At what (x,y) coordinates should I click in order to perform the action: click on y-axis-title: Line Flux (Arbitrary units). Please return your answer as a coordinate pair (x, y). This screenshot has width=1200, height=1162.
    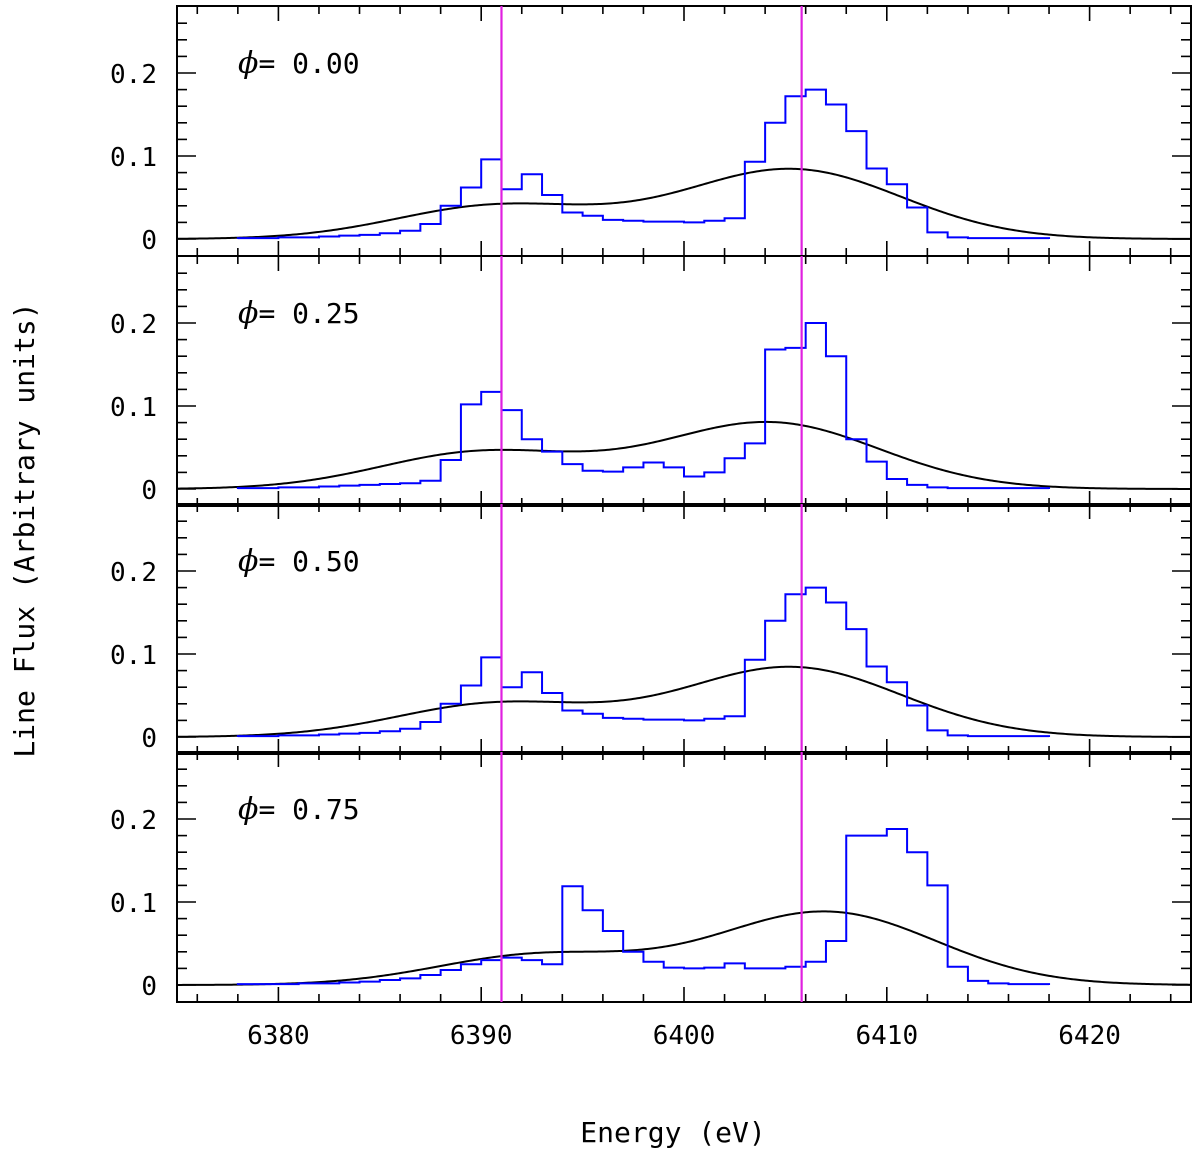
    Looking at the image, I should click on (24, 529).